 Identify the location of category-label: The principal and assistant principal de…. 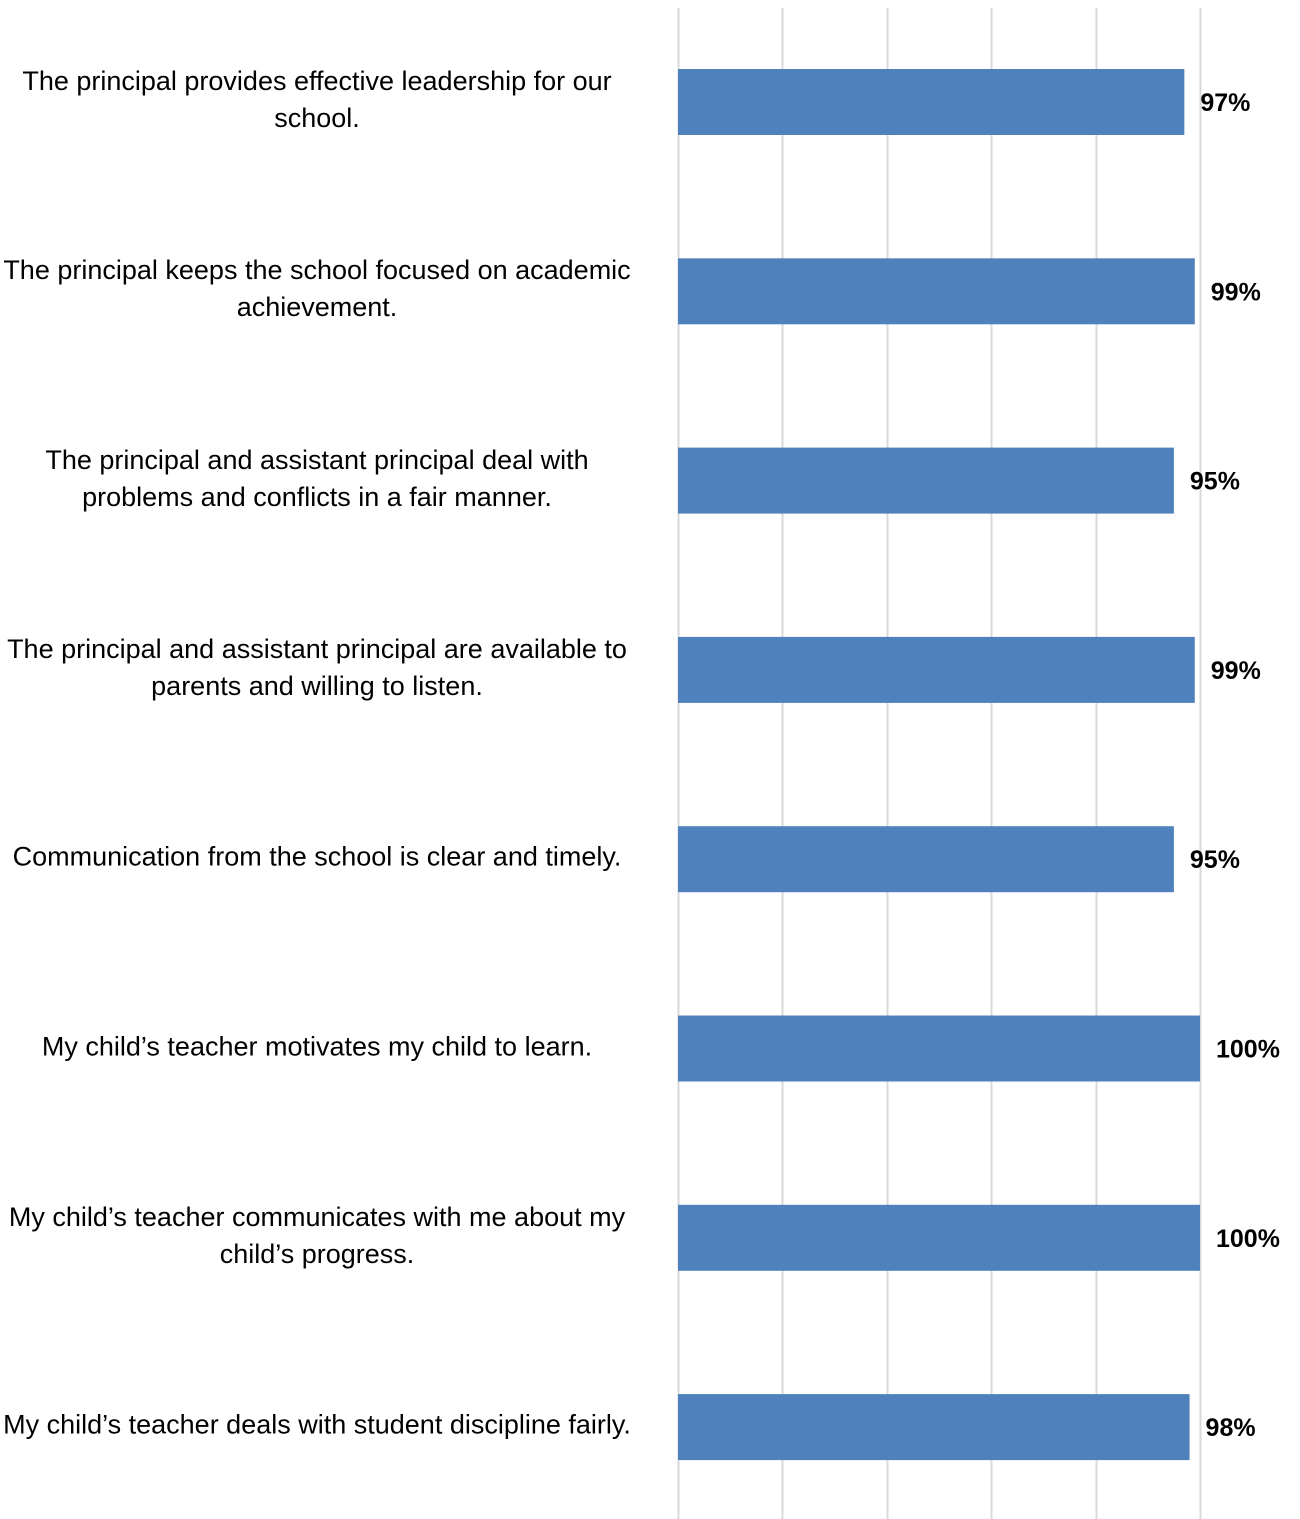
(317, 478).